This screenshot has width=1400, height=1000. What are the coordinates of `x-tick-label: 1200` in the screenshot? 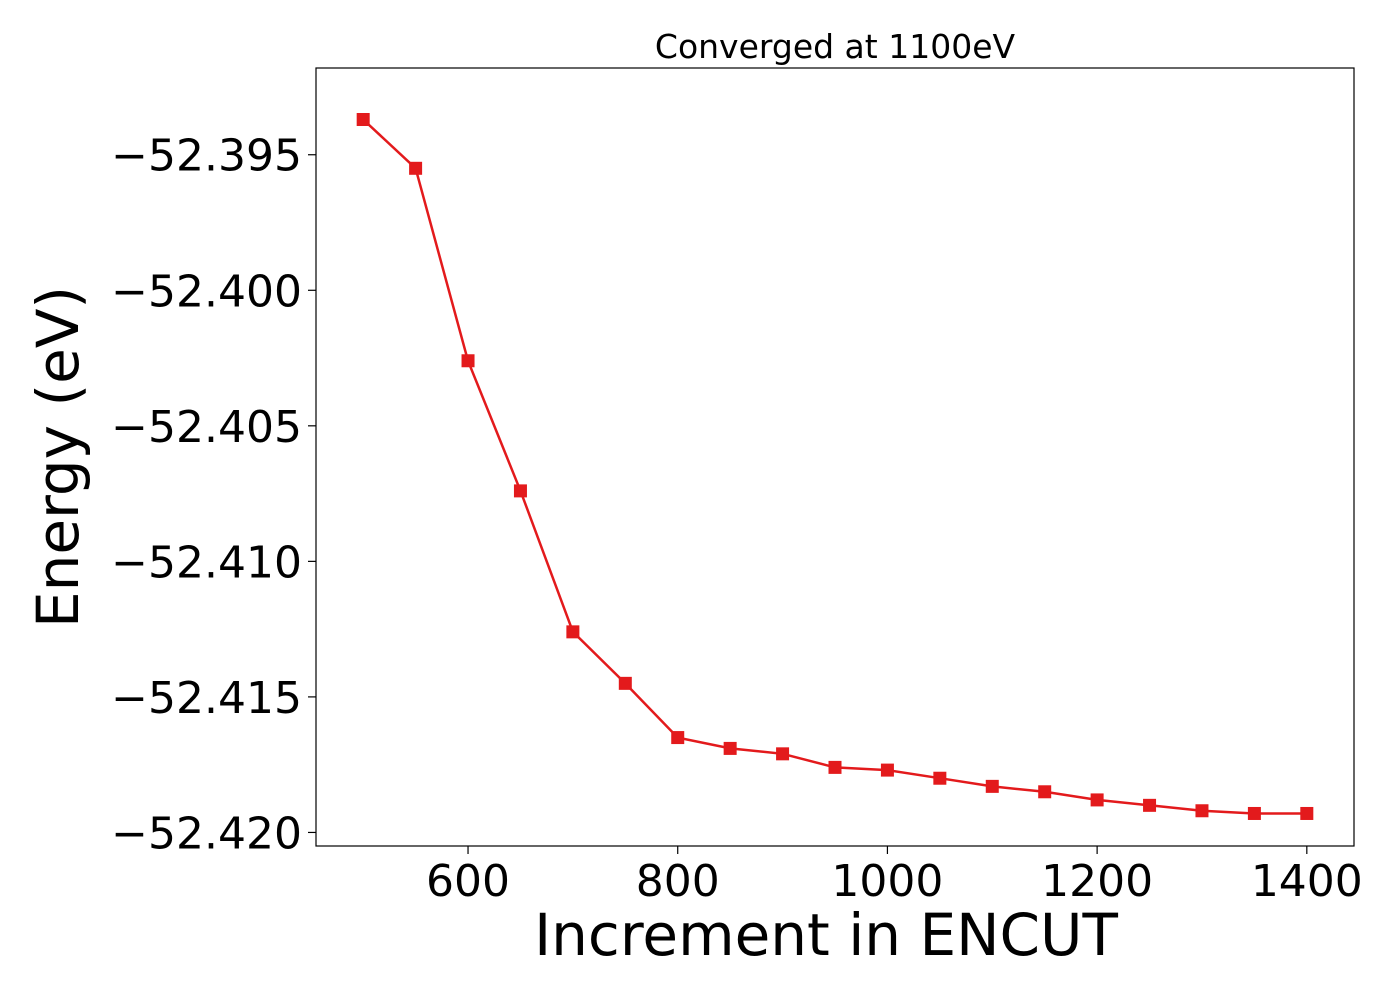 It's located at (1097, 881).